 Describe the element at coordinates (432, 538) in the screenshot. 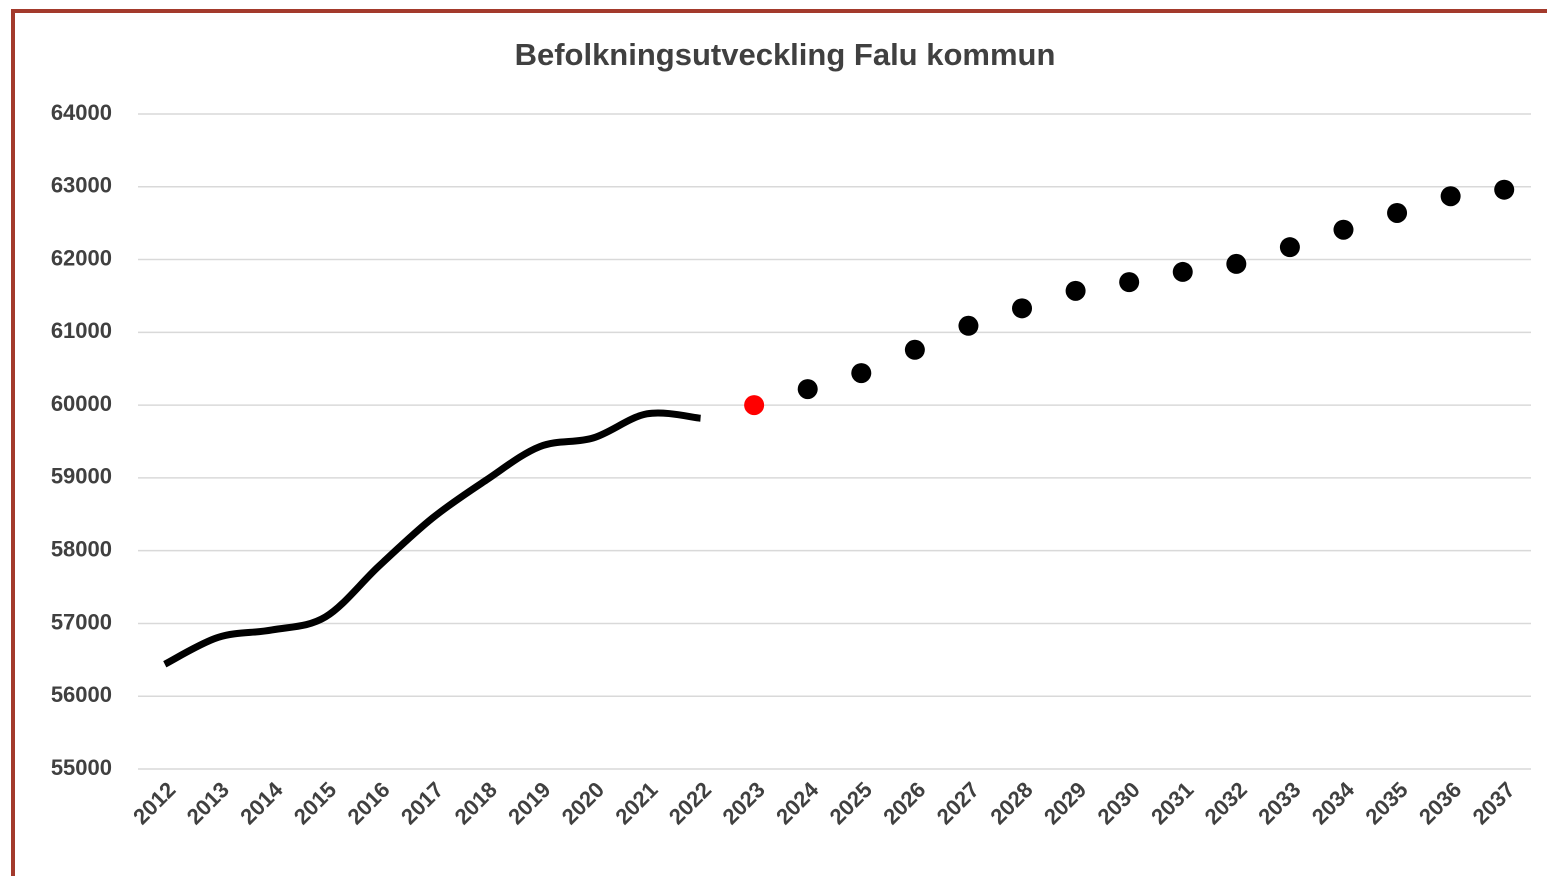

I see `data-line` at that location.